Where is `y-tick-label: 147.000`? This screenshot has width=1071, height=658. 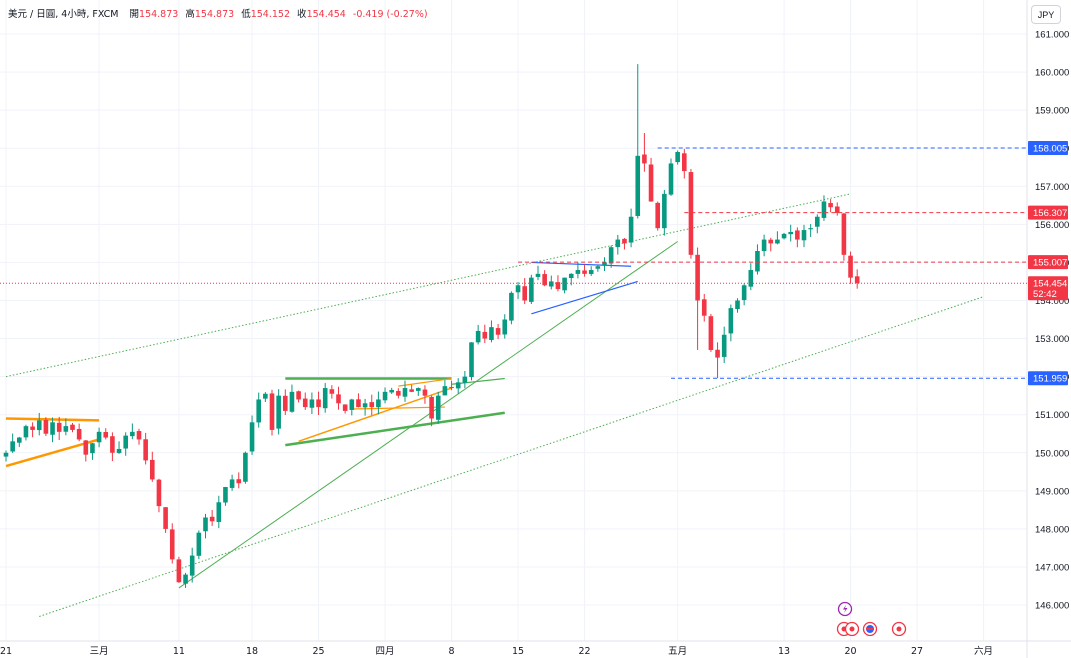 y-tick-label: 147.000 is located at coordinates (1052, 567).